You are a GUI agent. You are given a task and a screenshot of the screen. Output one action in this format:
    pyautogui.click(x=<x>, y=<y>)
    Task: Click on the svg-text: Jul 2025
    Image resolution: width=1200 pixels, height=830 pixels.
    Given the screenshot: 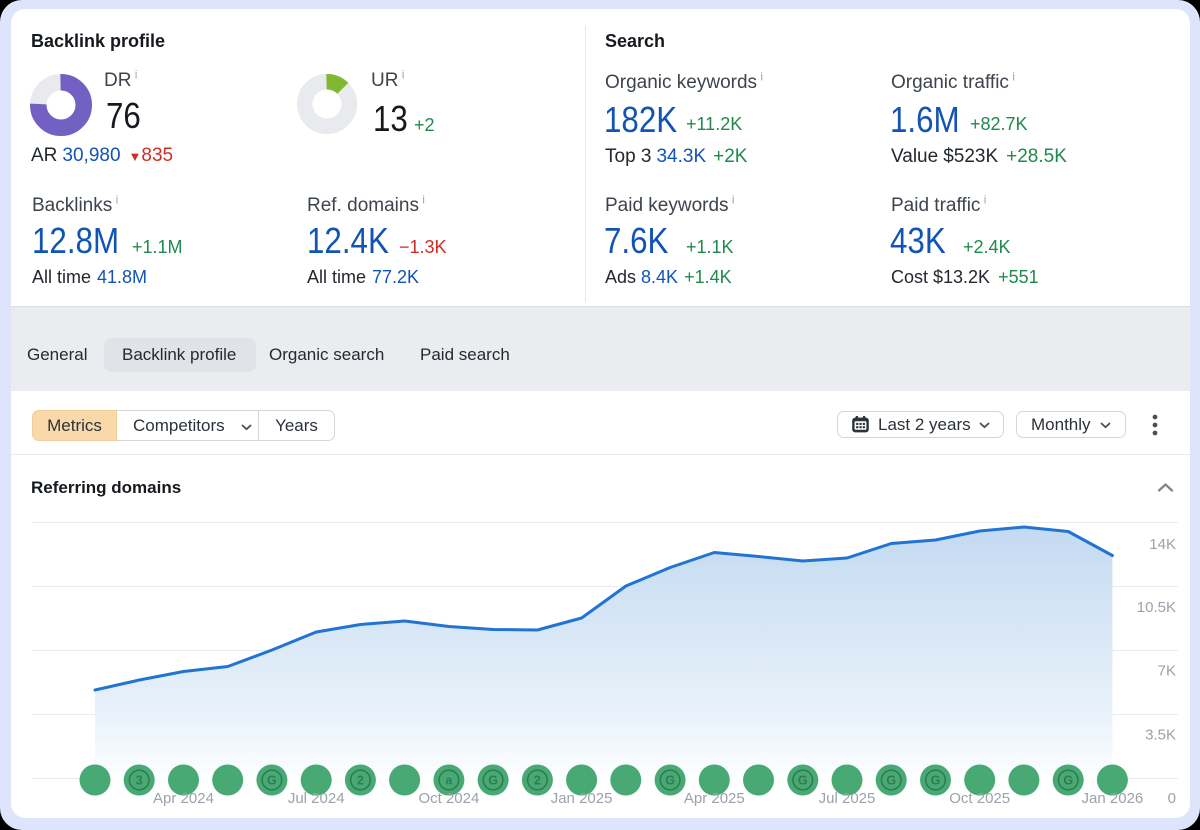 What is the action you would take?
    pyautogui.click(x=847, y=798)
    